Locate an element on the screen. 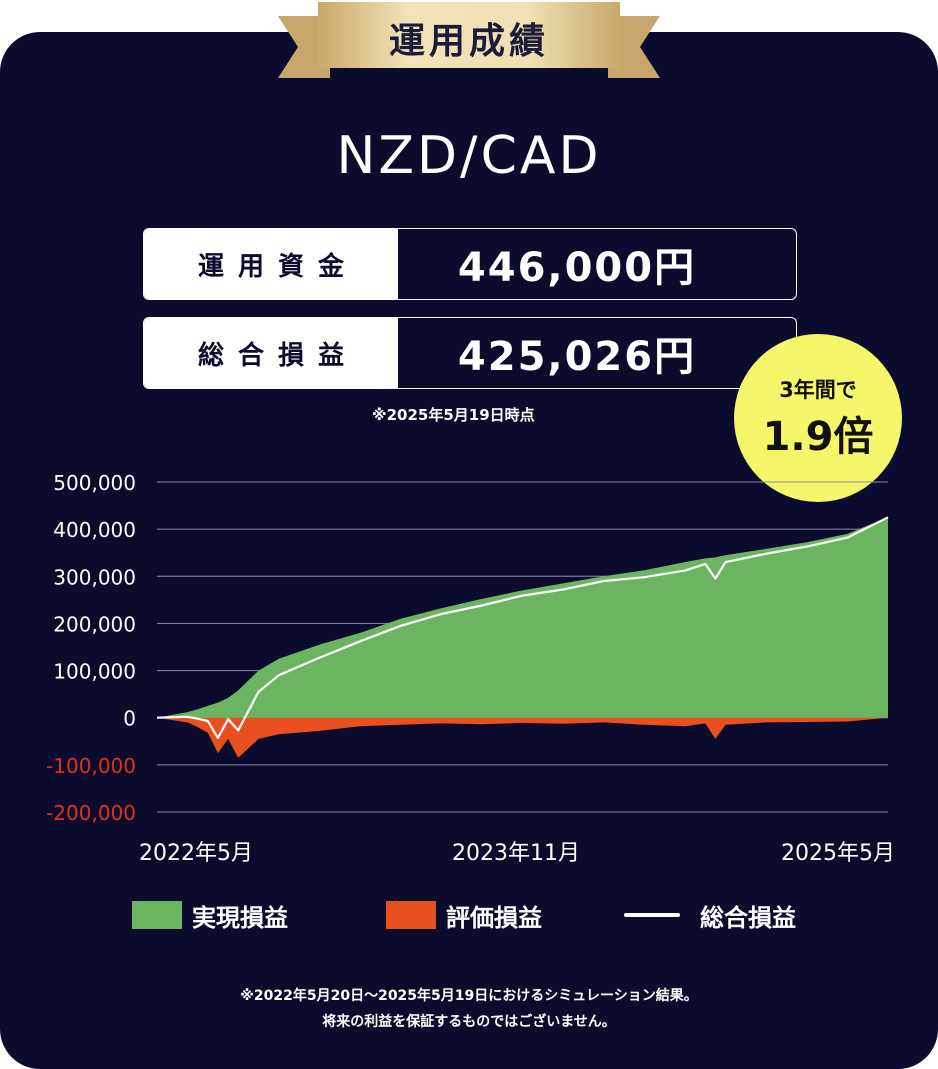 The image size is (938, 1069). y-tick-label: 200,000 is located at coordinates (94, 624).